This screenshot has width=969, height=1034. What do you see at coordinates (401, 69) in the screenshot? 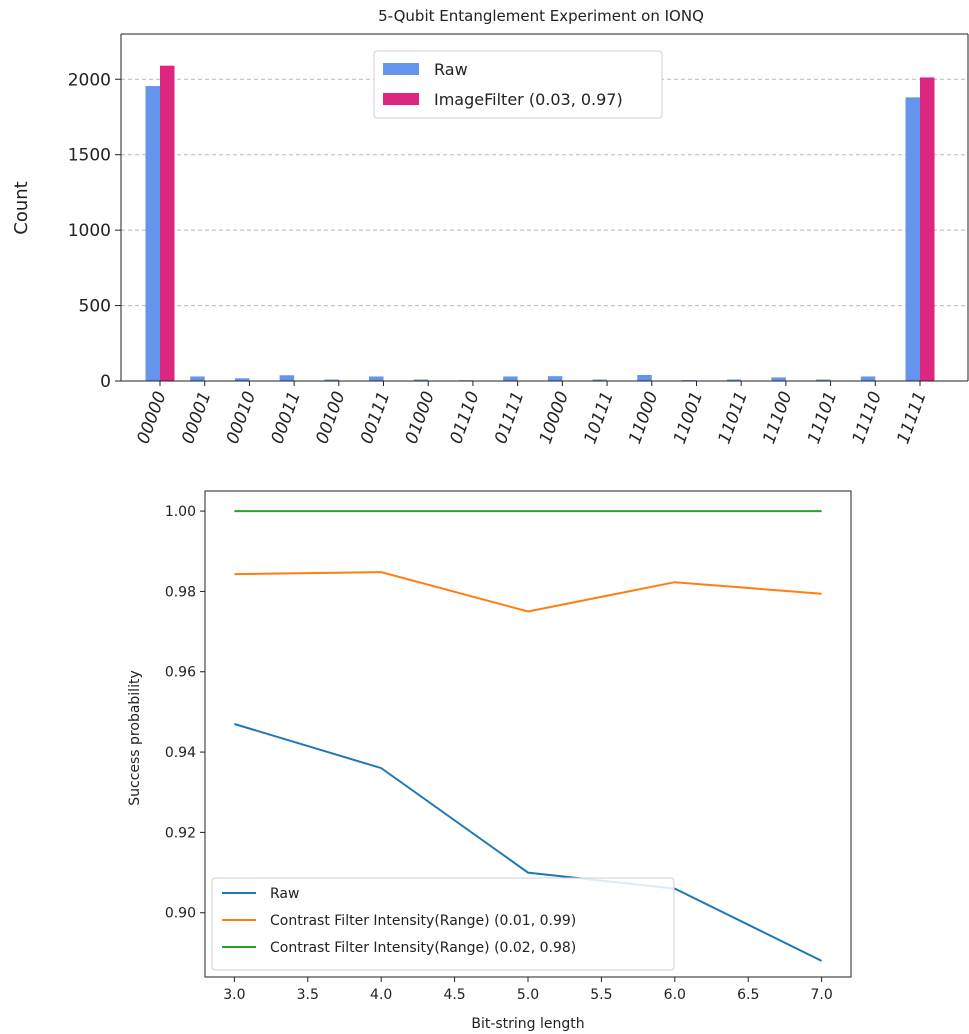
I see `legend-swatch-raw` at bounding box center [401, 69].